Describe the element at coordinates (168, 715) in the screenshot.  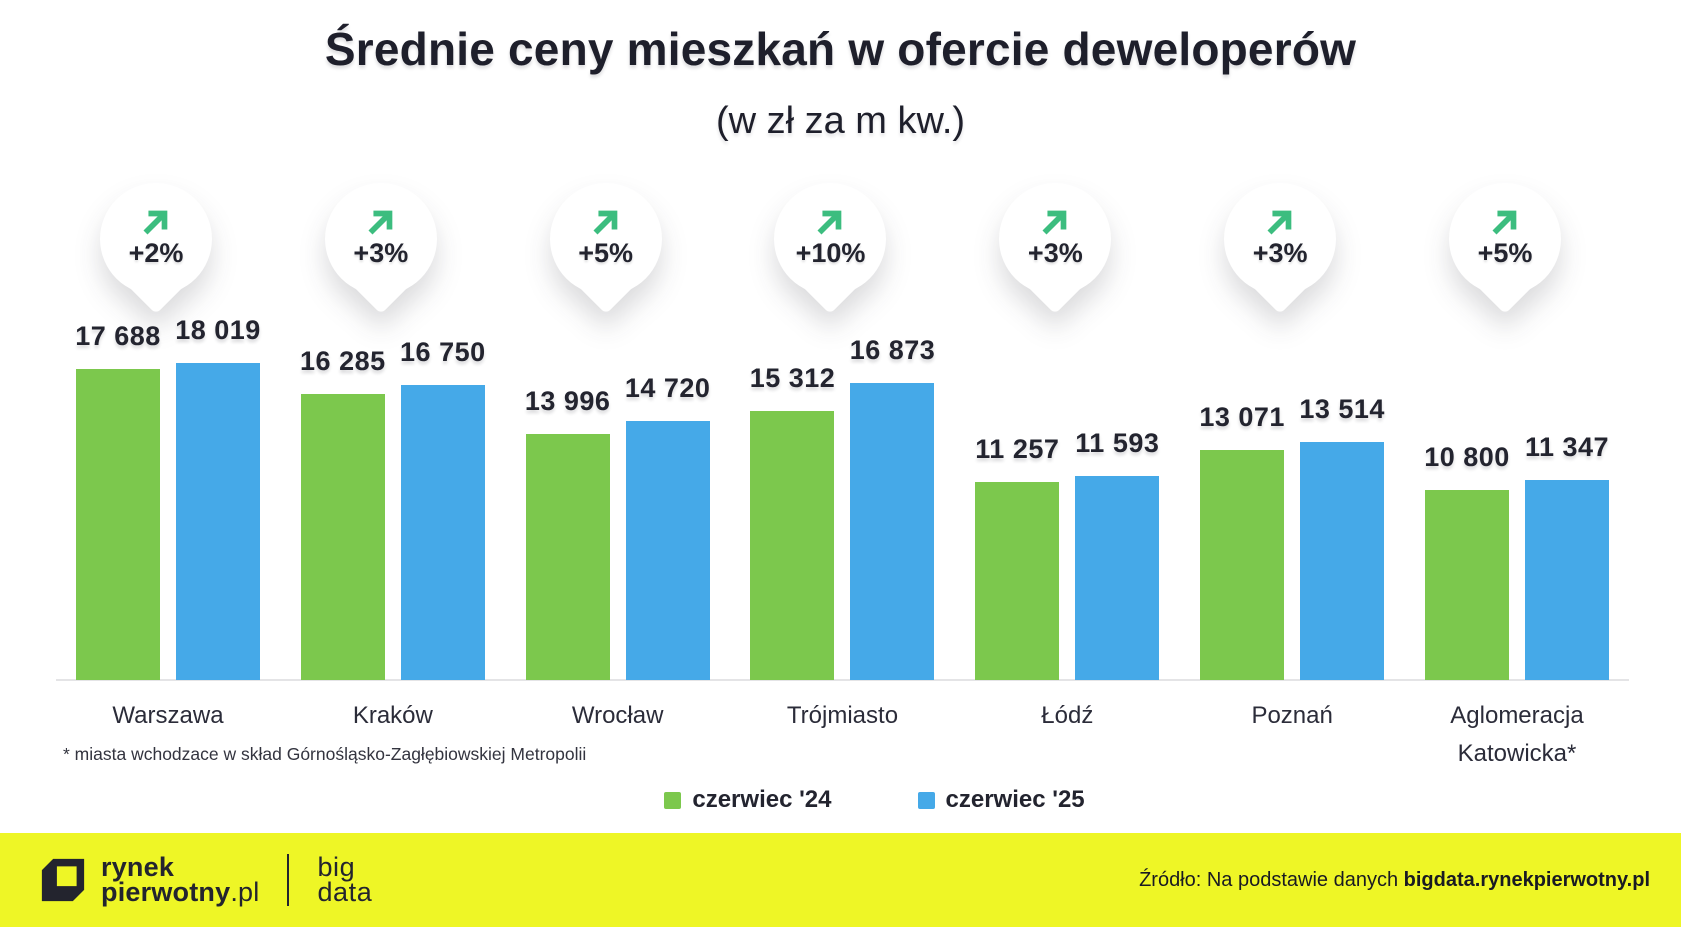
I see `city-label: Warszawa` at that location.